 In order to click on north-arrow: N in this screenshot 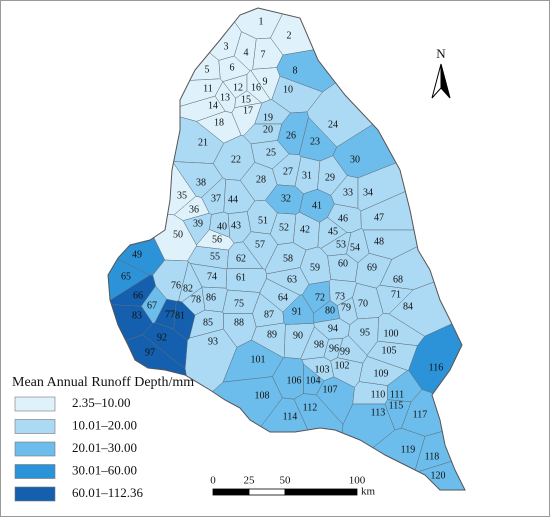, I will do `click(441, 72)`.